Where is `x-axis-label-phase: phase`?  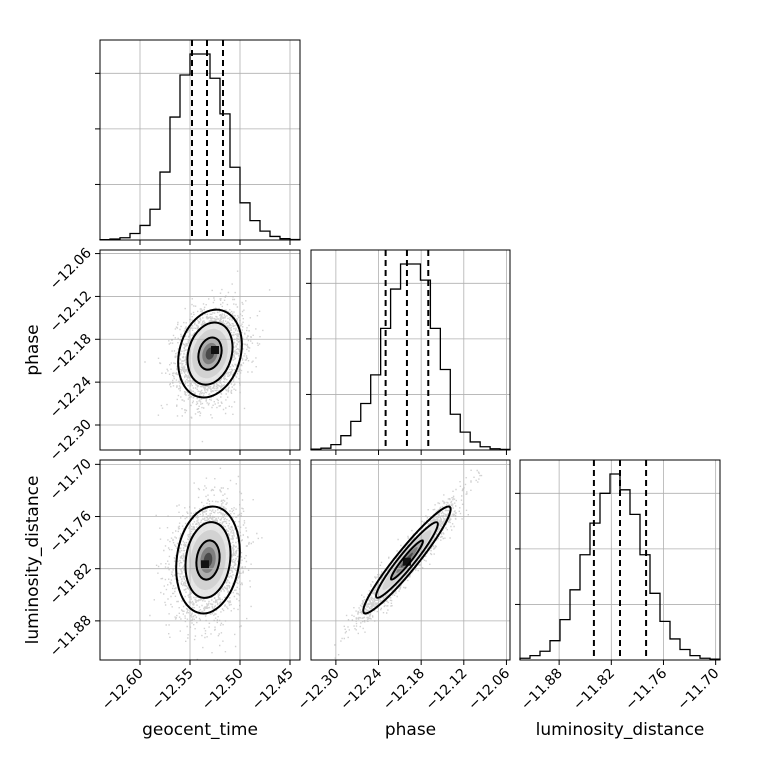
x-axis-label-phase: phase is located at coordinates (410, 730).